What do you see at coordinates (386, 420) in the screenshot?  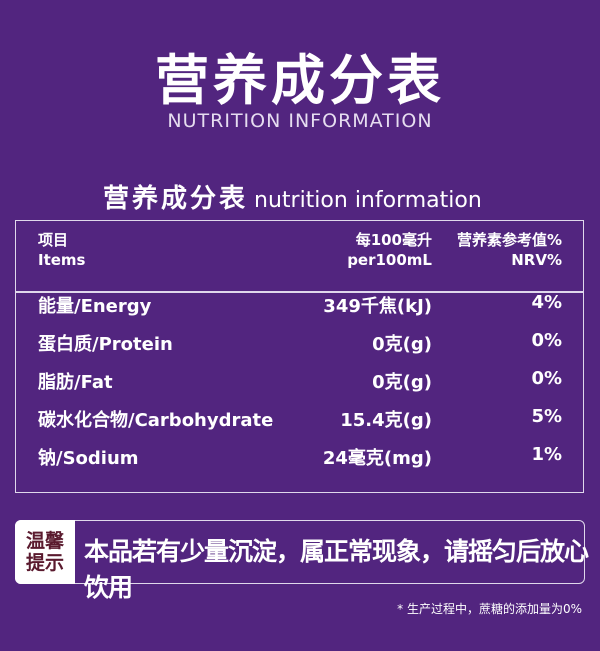 I see `nutrient-value: 15.4克(g)` at bounding box center [386, 420].